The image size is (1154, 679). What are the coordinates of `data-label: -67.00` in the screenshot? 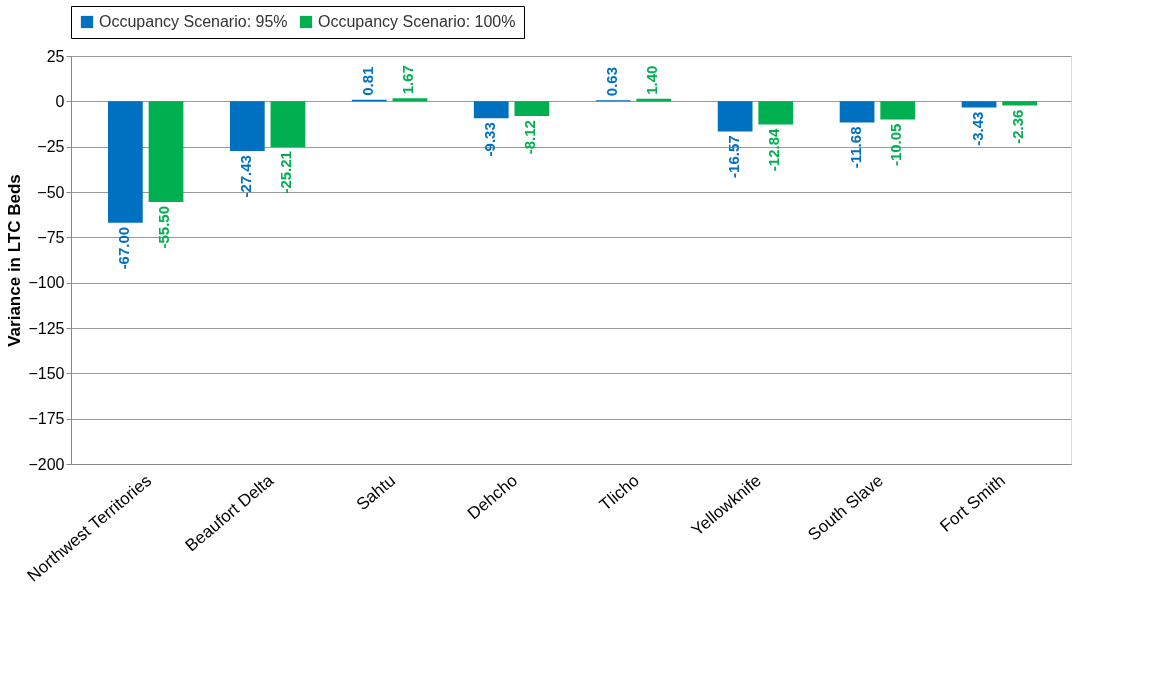 It's located at (123, 248).